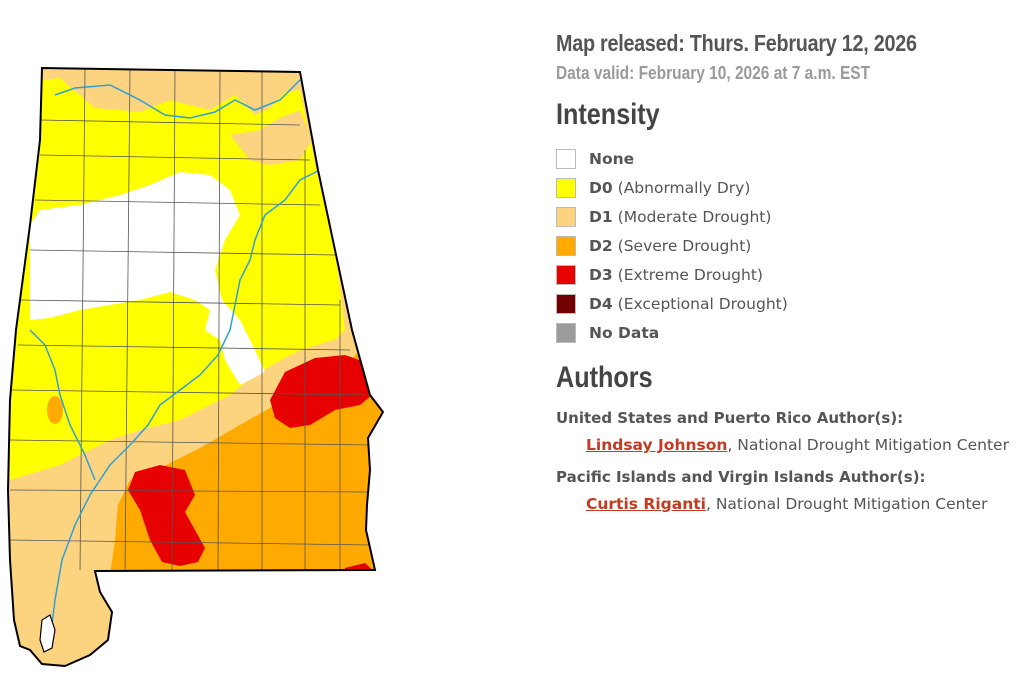 Image resolution: width=1024 pixels, height=677 pixels. What do you see at coordinates (646, 504) in the screenshot?
I see `author-link-curtis-riganti: Curtis Riganti` at bounding box center [646, 504].